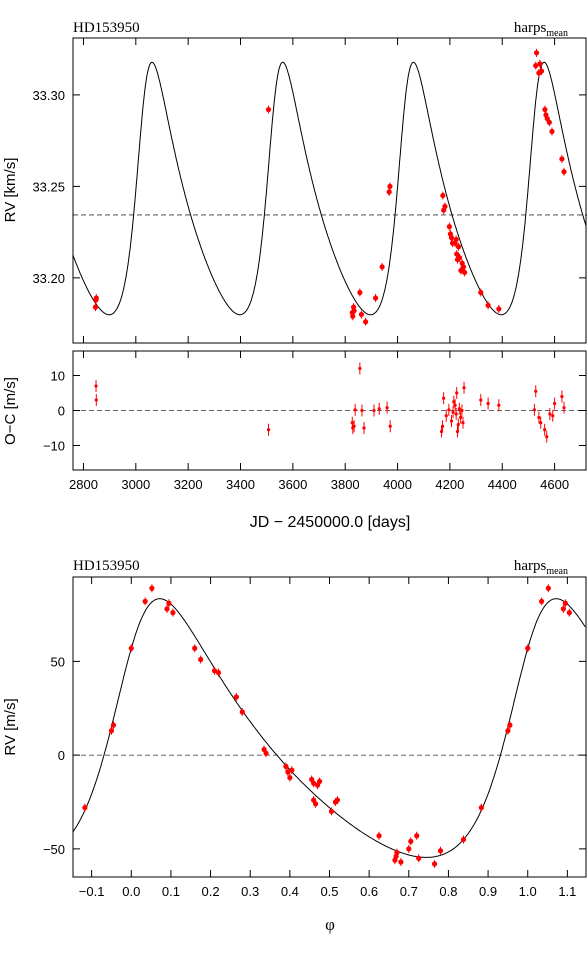  I want to click on x-tick-label: 0.6, so click(369, 891).